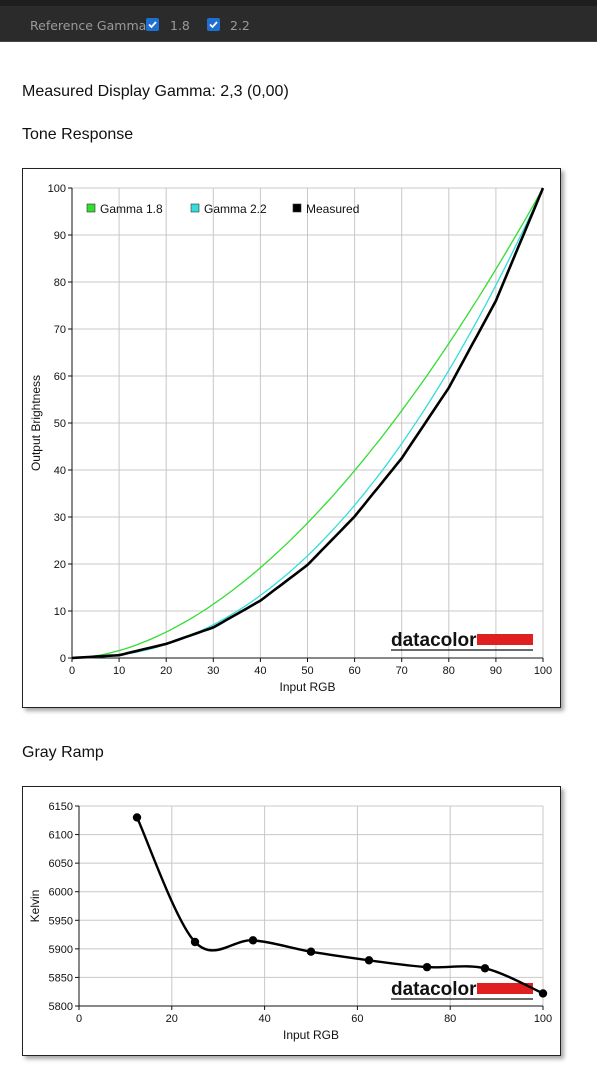 This screenshot has height=1089, width=597. I want to click on legend-label: Measured, so click(332, 209).